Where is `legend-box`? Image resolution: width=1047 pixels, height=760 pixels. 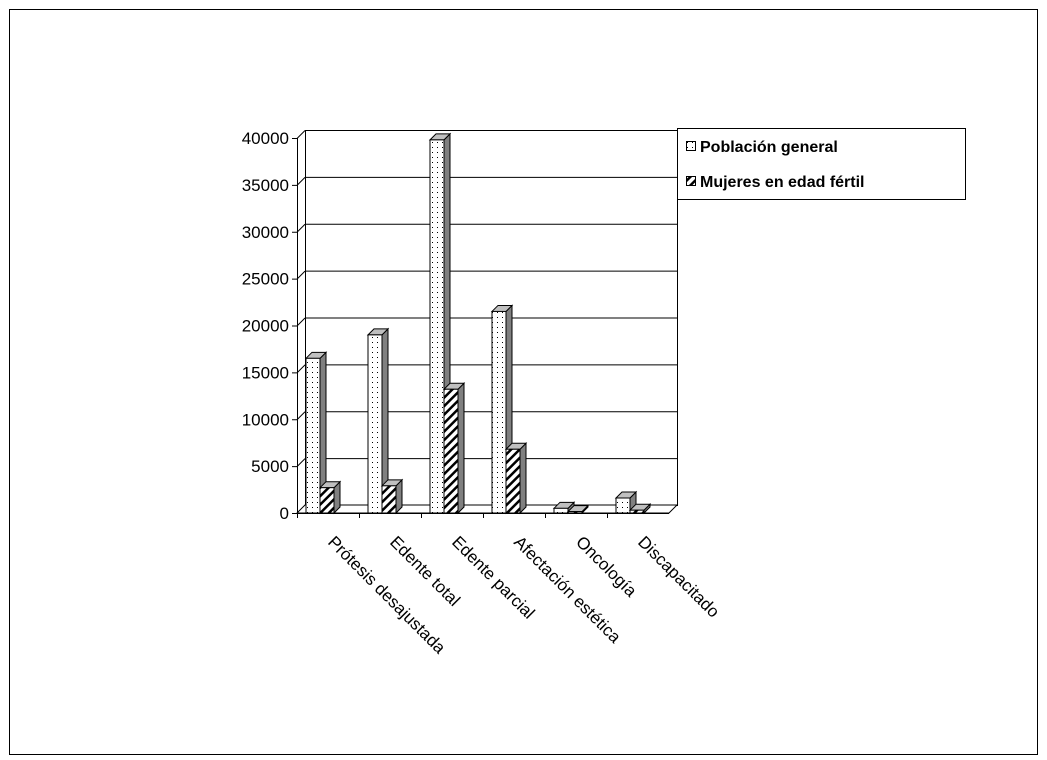
legend-box is located at coordinates (821, 164).